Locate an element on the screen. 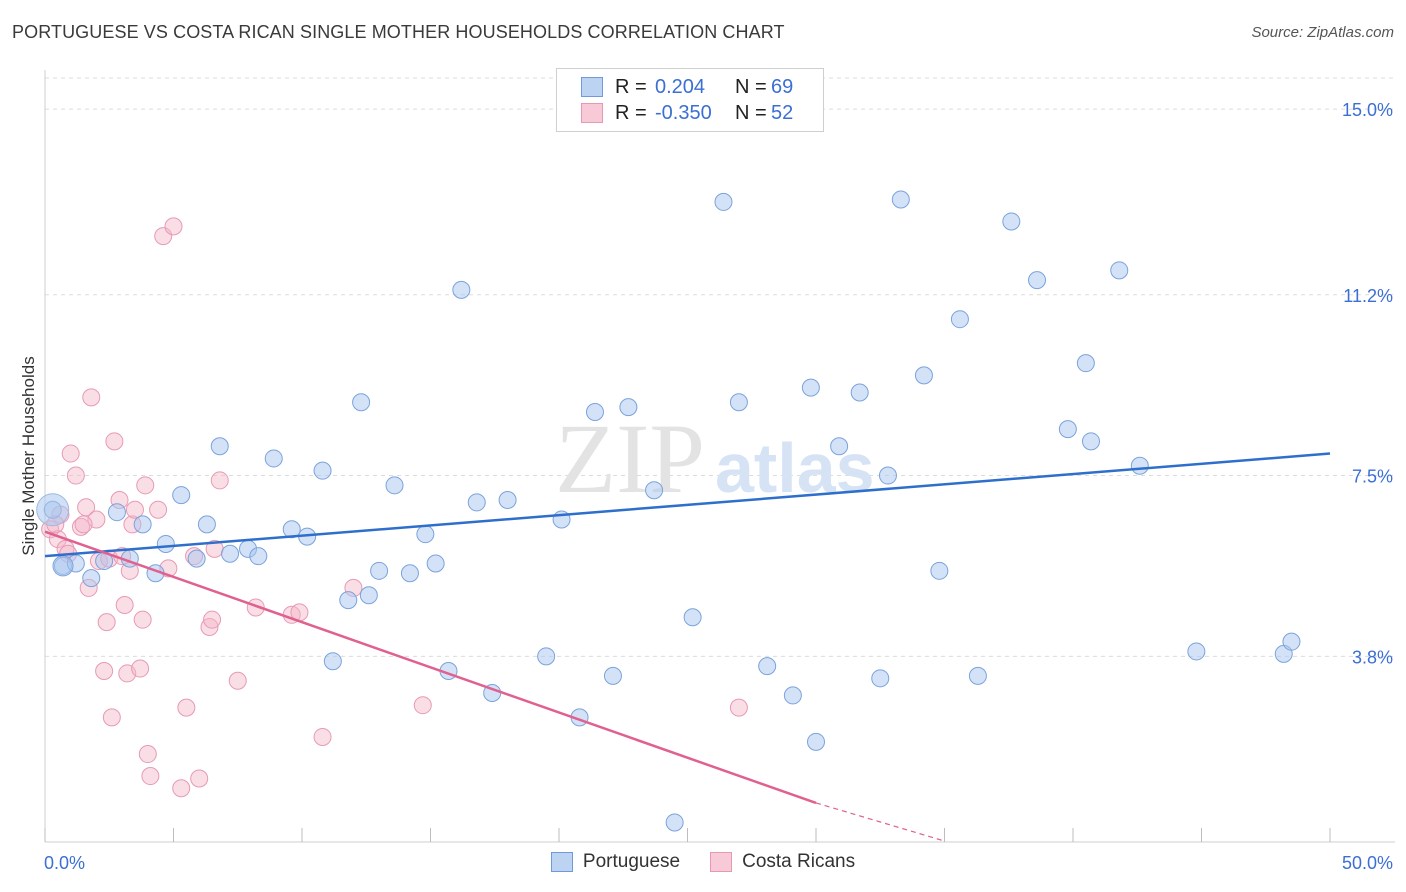 The image size is (1406, 892). bottom-legend-label: Costa Ricans is located at coordinates (799, 861).